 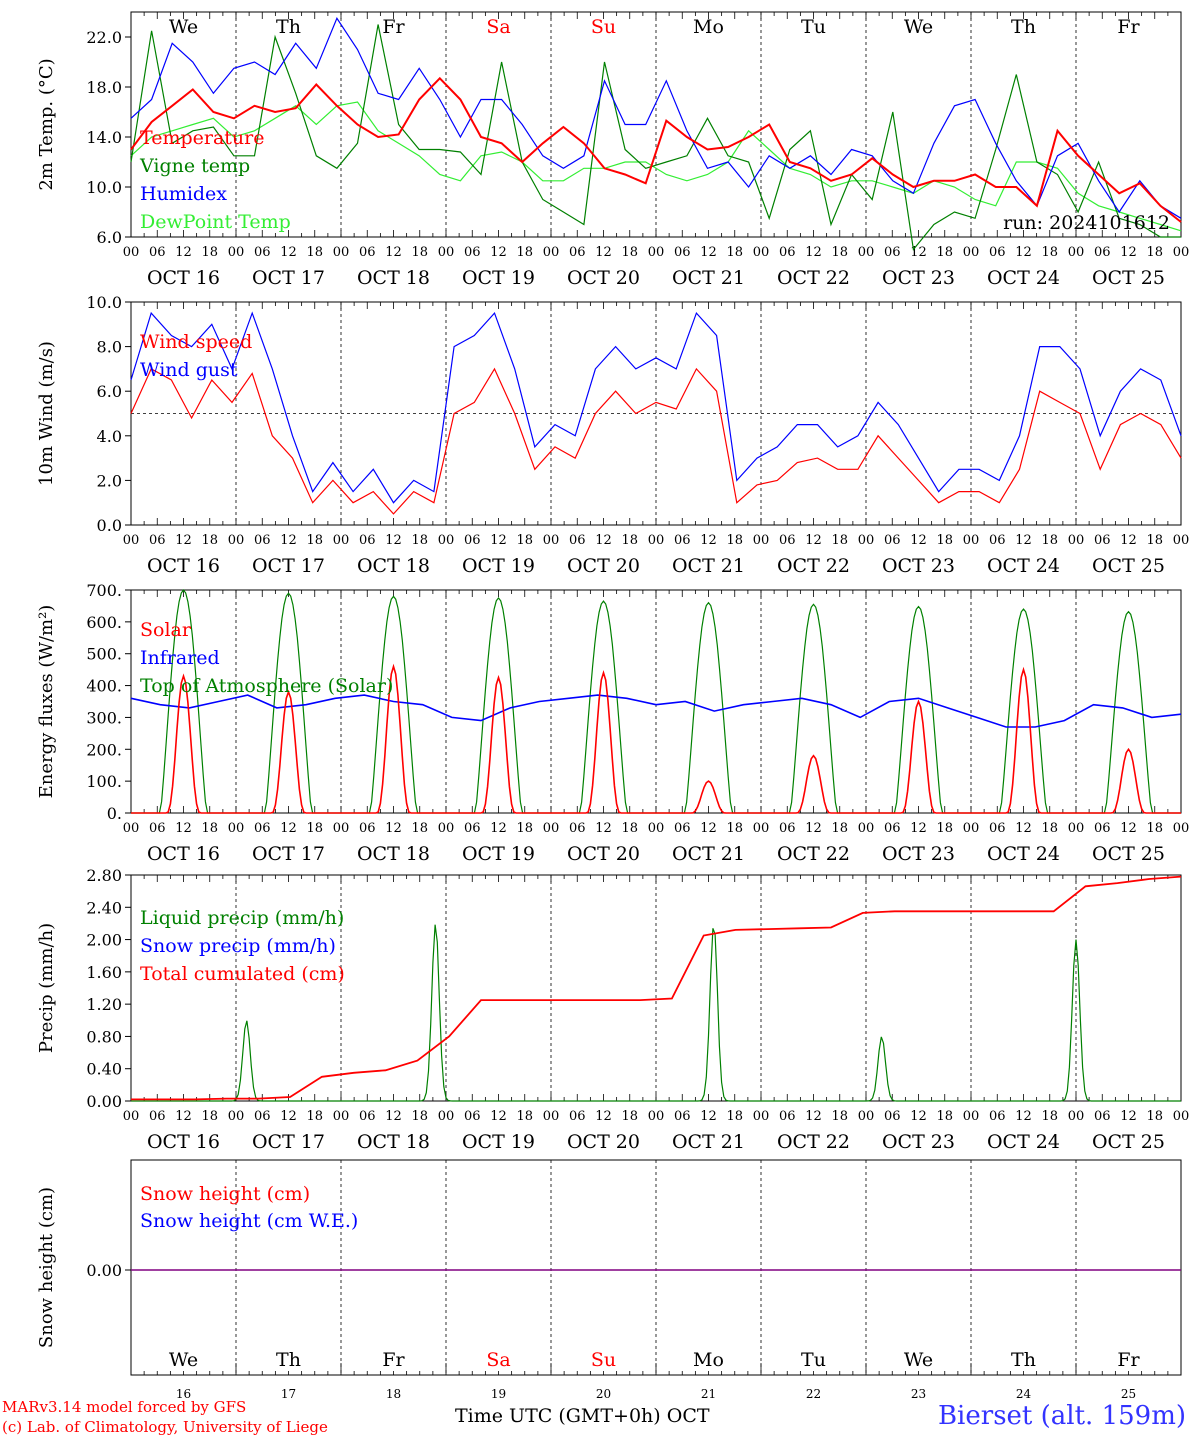 I want to click on y-tick-label: 4.0, so click(x=109, y=436).